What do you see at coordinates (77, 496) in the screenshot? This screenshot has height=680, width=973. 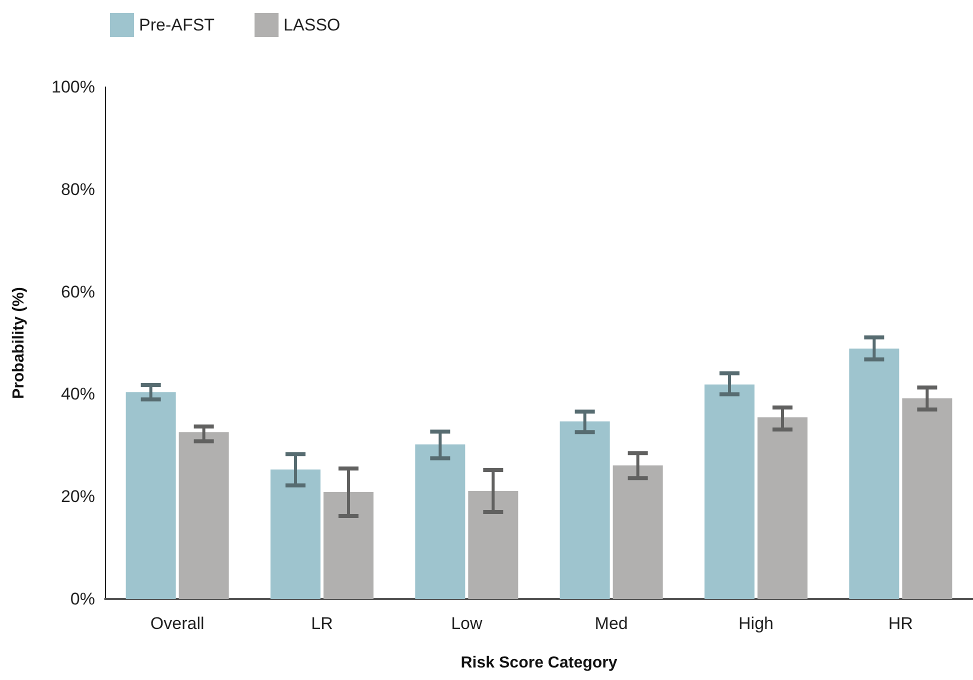 I see `y-tick-label: 20%` at bounding box center [77, 496].